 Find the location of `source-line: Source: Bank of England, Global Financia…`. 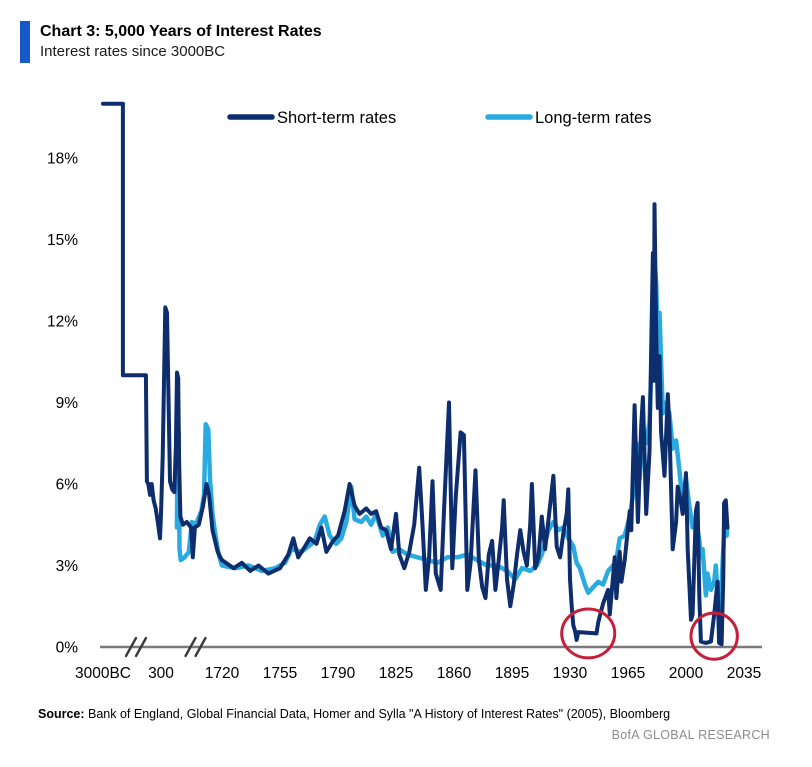

source-line: Source: Bank of England, Global Financia… is located at coordinates (408, 714).